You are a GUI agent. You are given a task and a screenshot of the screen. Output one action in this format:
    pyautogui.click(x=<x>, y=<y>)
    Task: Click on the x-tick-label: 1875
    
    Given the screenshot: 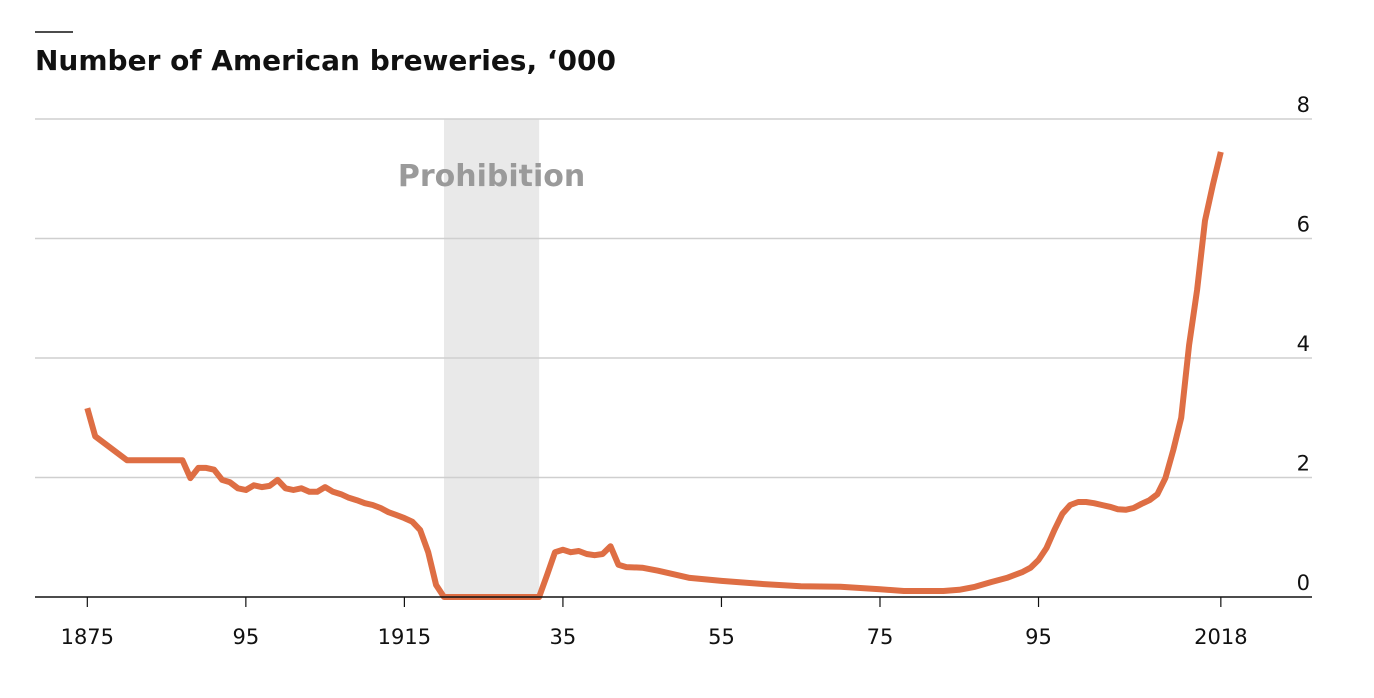 What is the action you would take?
    pyautogui.click(x=87, y=637)
    